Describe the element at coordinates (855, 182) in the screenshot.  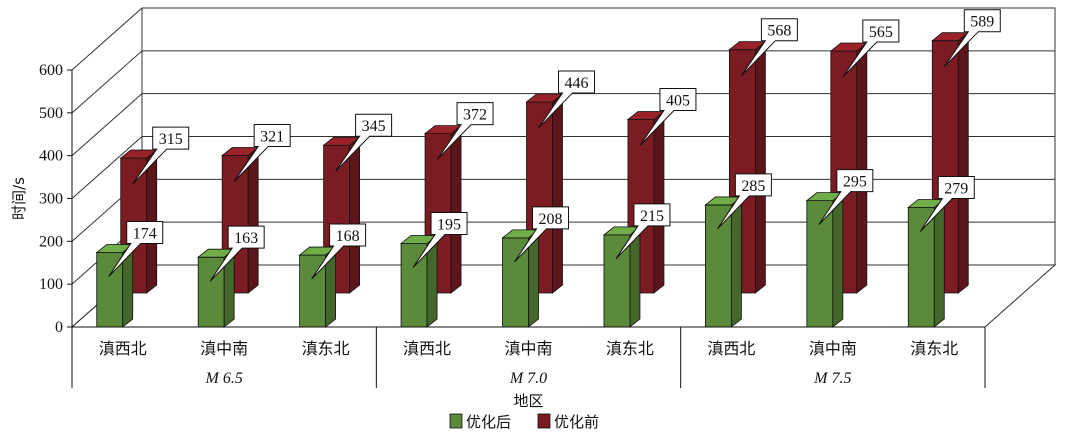
I see `label-after-7-text: 295` at that location.